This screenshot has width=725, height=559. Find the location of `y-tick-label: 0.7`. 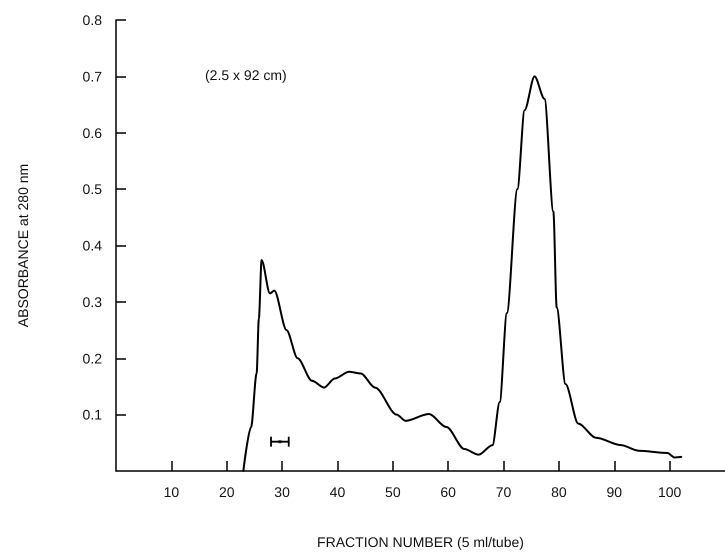

y-tick-label: 0.7 is located at coordinates (92, 76).